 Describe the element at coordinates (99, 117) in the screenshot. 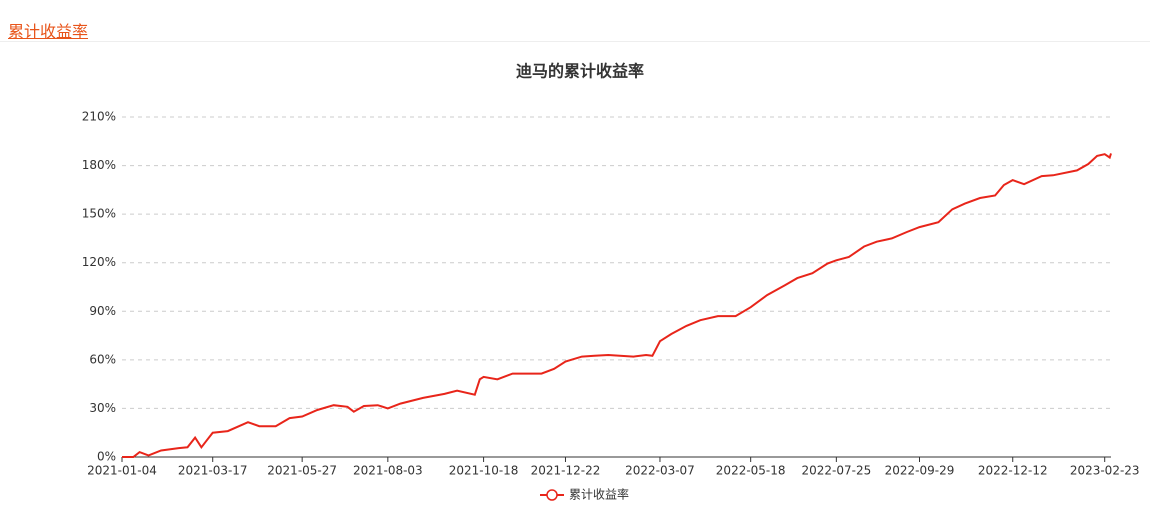

I see `y-tick-label: 210%` at that location.